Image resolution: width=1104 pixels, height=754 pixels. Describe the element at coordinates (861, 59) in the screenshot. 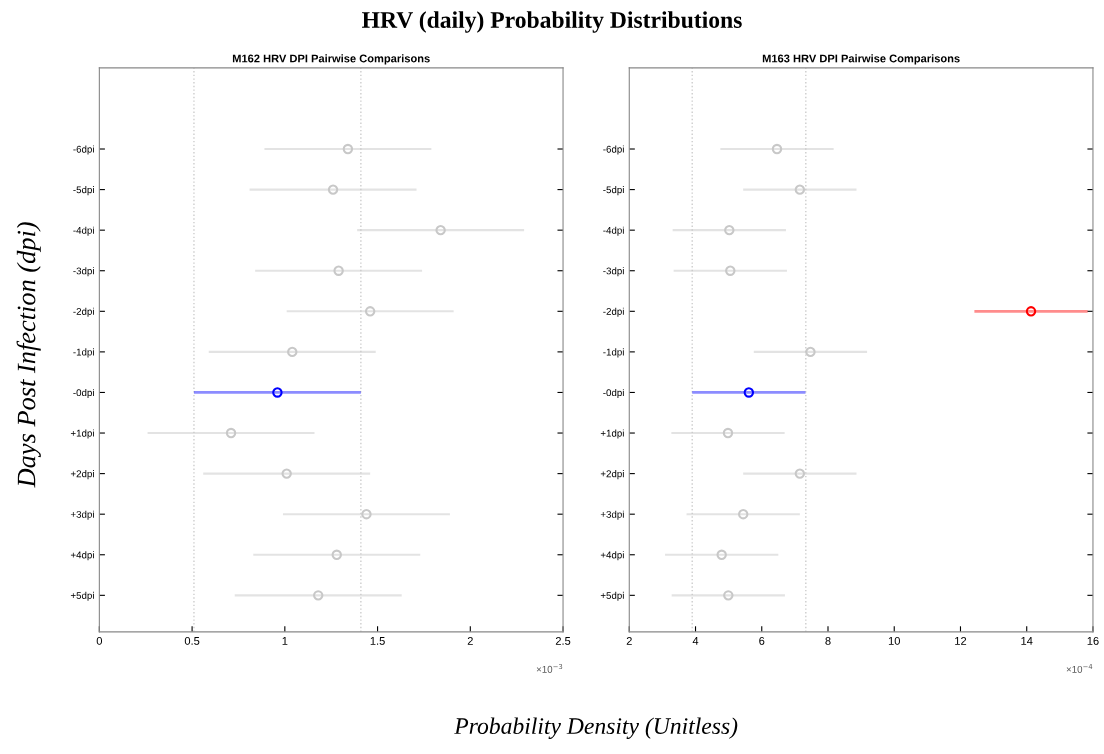

I see `chart-title: M163 HRV DPI Pairwise Comparisons` at that location.